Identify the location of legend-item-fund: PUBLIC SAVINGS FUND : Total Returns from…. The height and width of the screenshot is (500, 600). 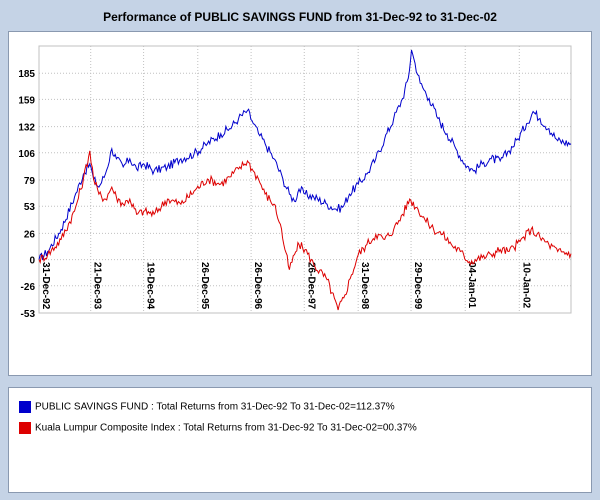
(207, 408).